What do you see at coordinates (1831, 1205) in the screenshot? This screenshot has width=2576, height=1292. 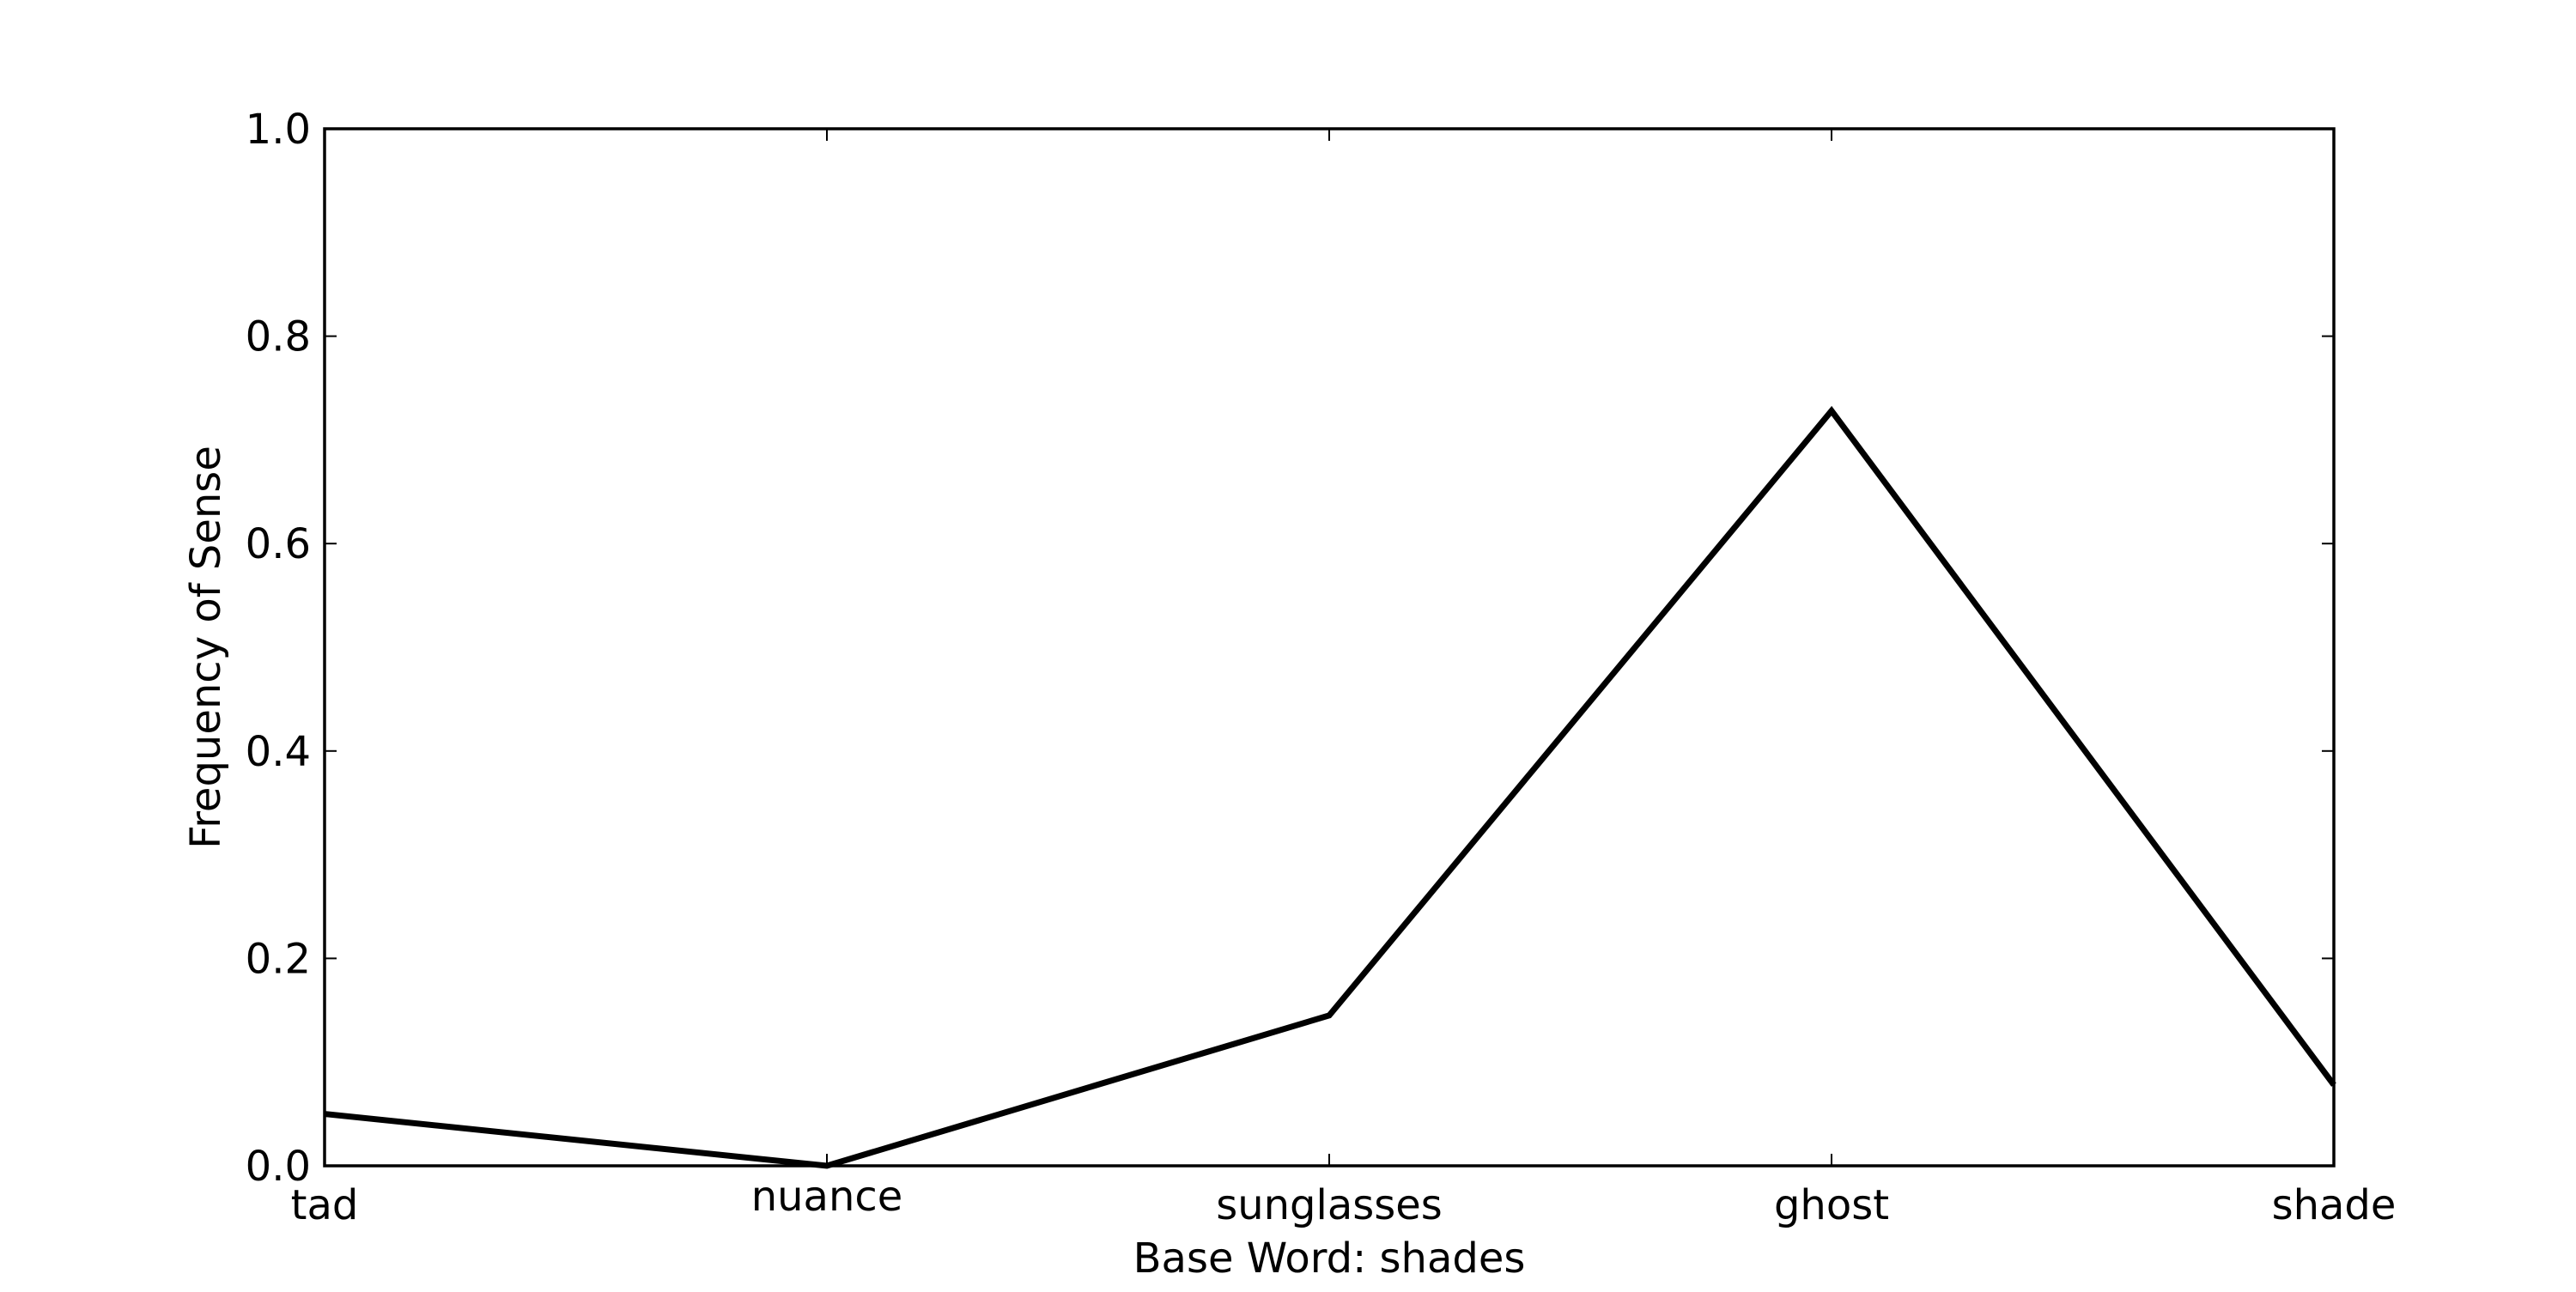 I see `x-tick-label: ghost` at bounding box center [1831, 1205].